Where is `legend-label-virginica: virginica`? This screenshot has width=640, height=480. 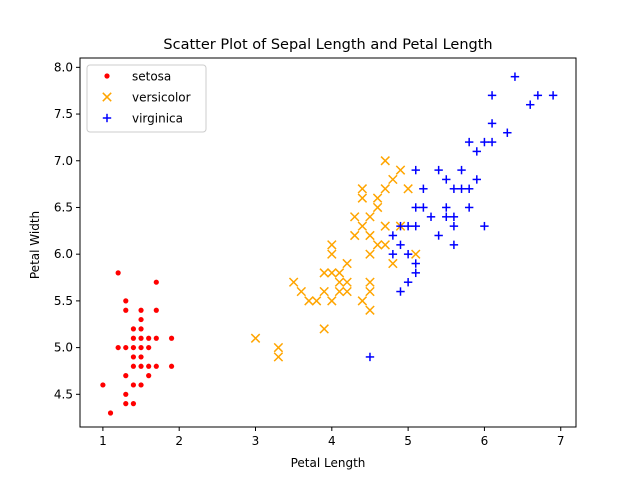
legend-label-virginica: virginica is located at coordinates (157, 119).